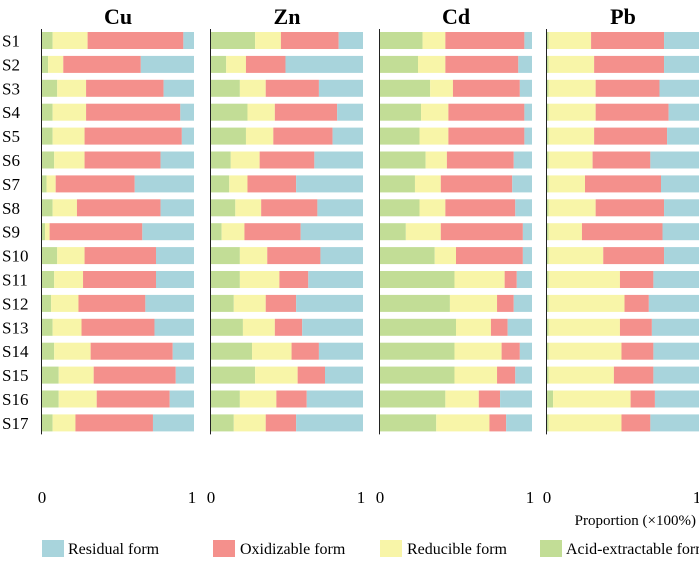 The height and width of the screenshot is (561, 699). I want to click on bar-zn-s10-acid-extractable-form, so click(225, 256).